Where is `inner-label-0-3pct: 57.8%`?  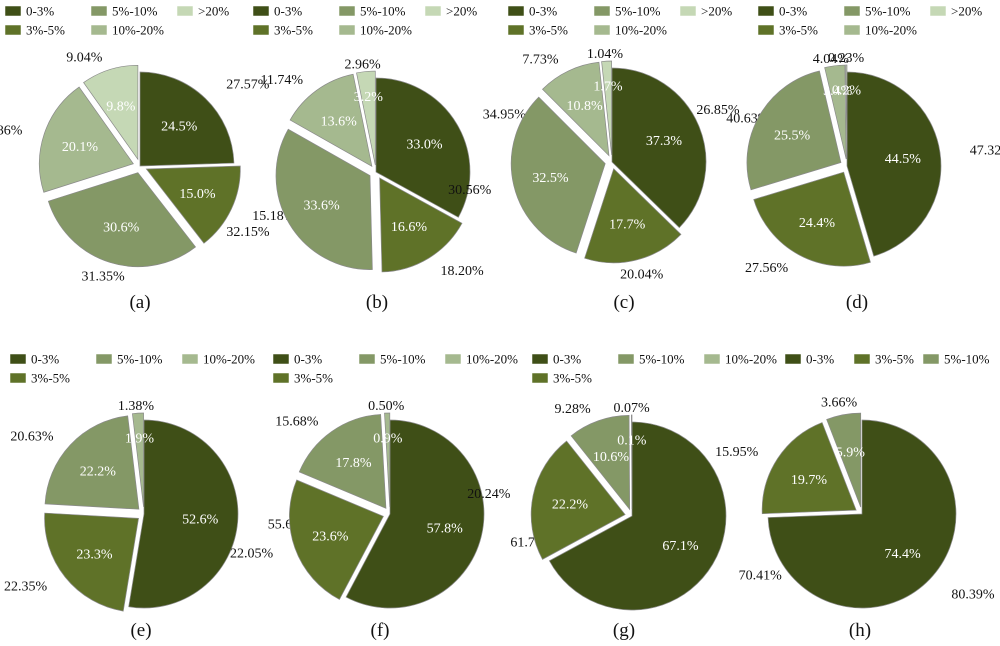 inner-label-0-3pct: 57.8% is located at coordinates (445, 529).